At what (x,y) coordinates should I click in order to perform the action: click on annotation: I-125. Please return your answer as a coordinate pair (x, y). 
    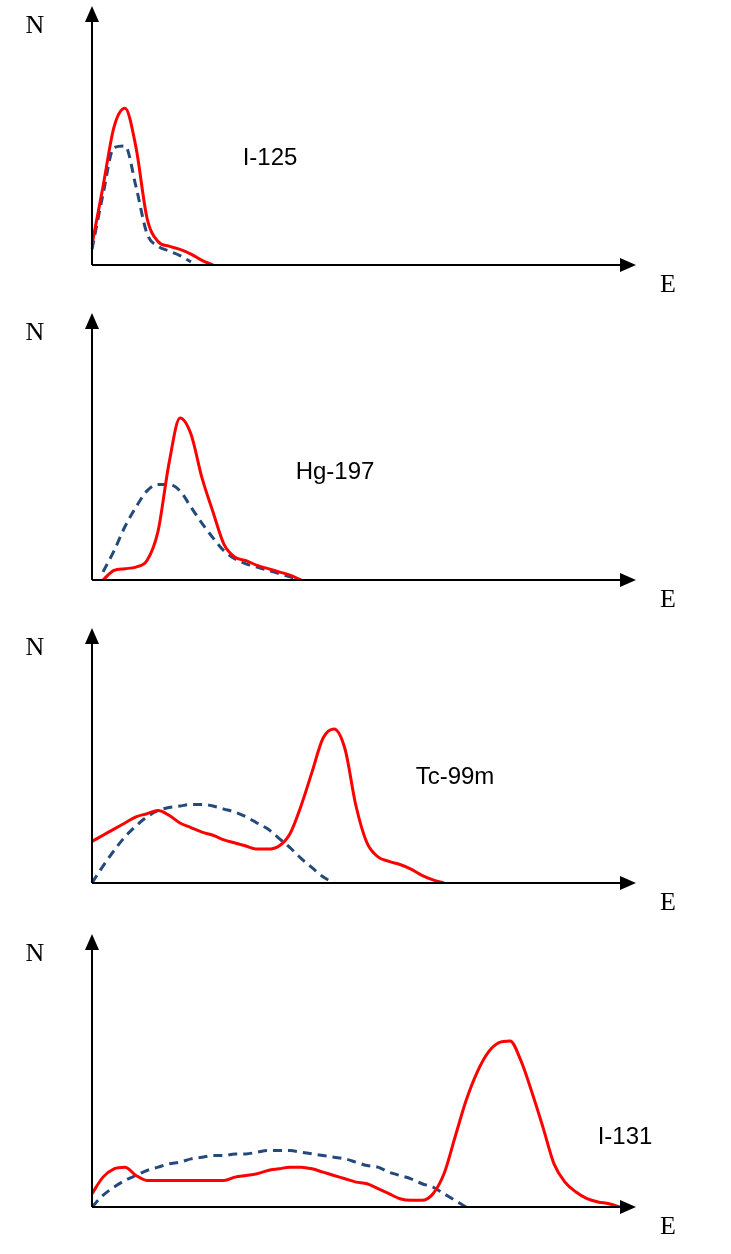
    Looking at the image, I should click on (270, 156).